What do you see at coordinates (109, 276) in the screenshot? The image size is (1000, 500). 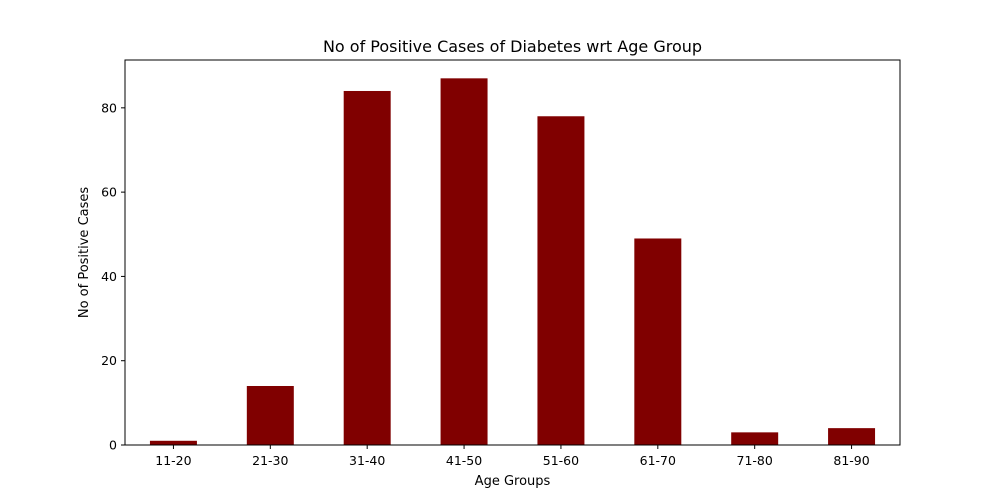 I see `y-tick-label: 40` at bounding box center [109, 276].